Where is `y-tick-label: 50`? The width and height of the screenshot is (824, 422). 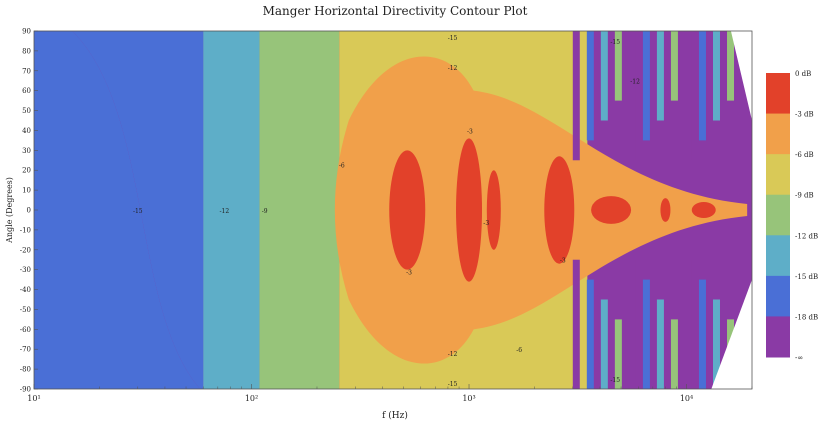 y-tick-label: 50 is located at coordinates (26, 111).